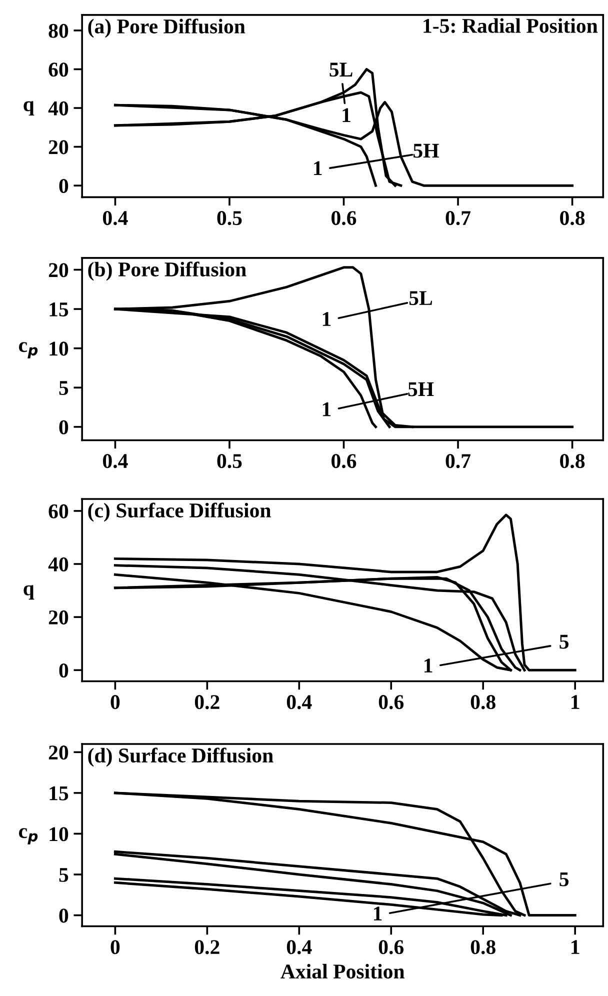 The height and width of the screenshot is (996, 608). Describe the element at coordinates (58, 31) in the screenshot. I see `y-tick-label: 80` at that location.